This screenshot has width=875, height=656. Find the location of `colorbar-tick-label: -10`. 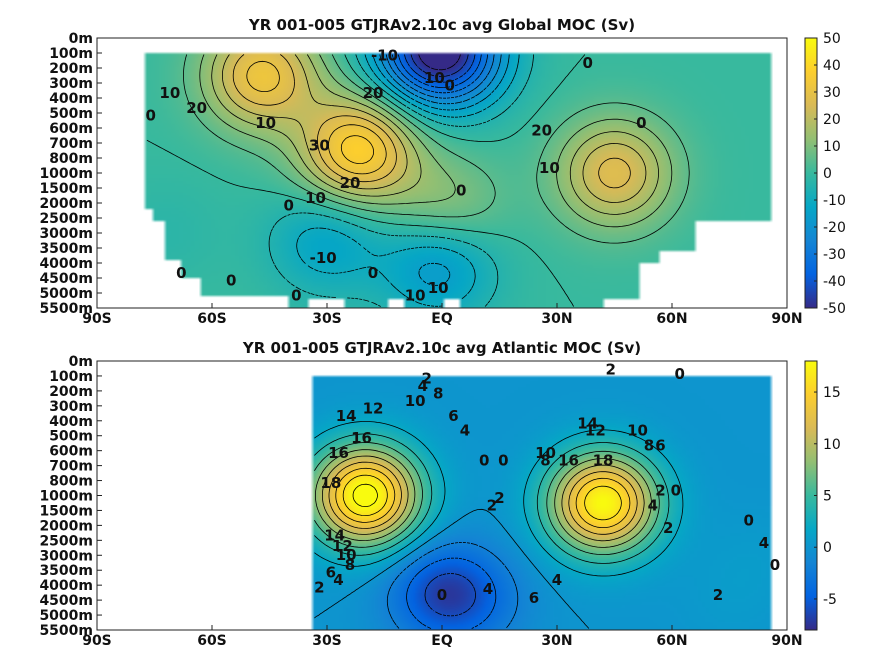

colorbar-tick-label: -10 is located at coordinates (834, 201).